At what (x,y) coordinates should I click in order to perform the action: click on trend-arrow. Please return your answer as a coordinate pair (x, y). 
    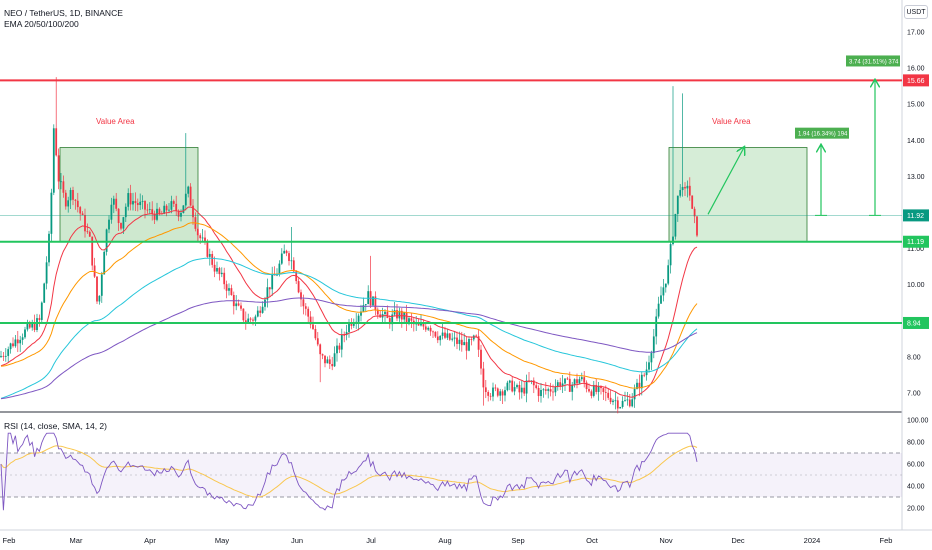
    Looking at the image, I should click on (725, 181).